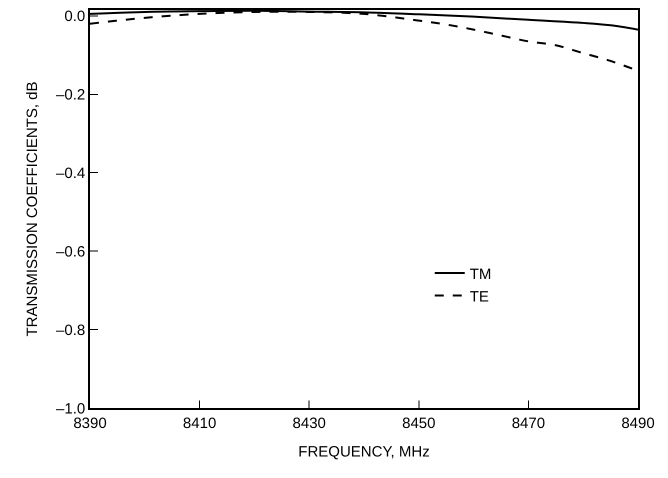  I want to click on y-tick-label: –0.6, so click(71, 251).